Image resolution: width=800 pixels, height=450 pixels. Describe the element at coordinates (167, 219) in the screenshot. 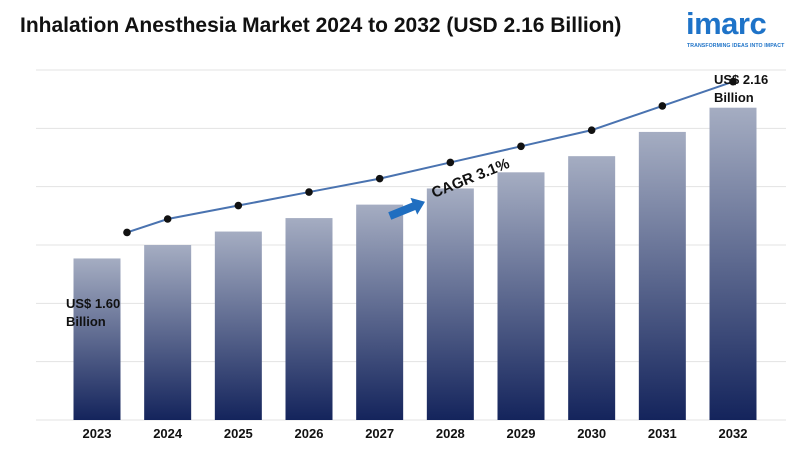

I see `trend-point-2024` at that location.